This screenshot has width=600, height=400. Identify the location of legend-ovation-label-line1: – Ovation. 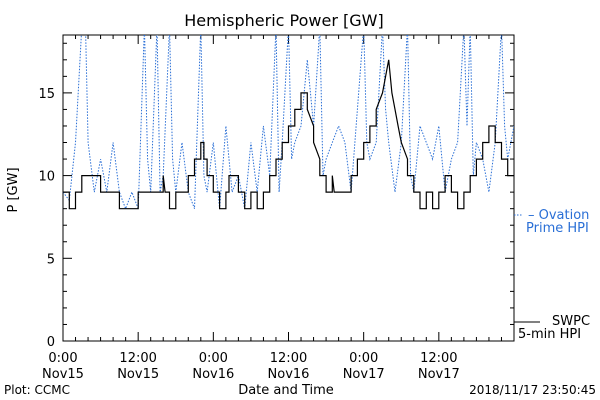
(558, 215).